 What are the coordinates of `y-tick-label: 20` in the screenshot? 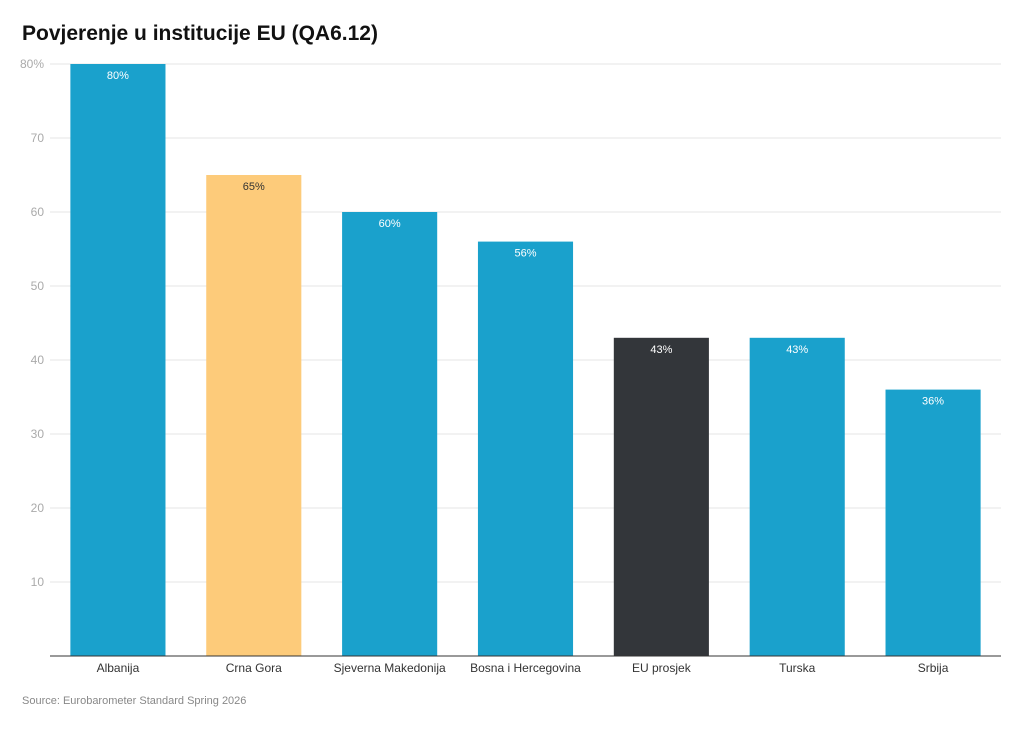 It's located at (38, 508).